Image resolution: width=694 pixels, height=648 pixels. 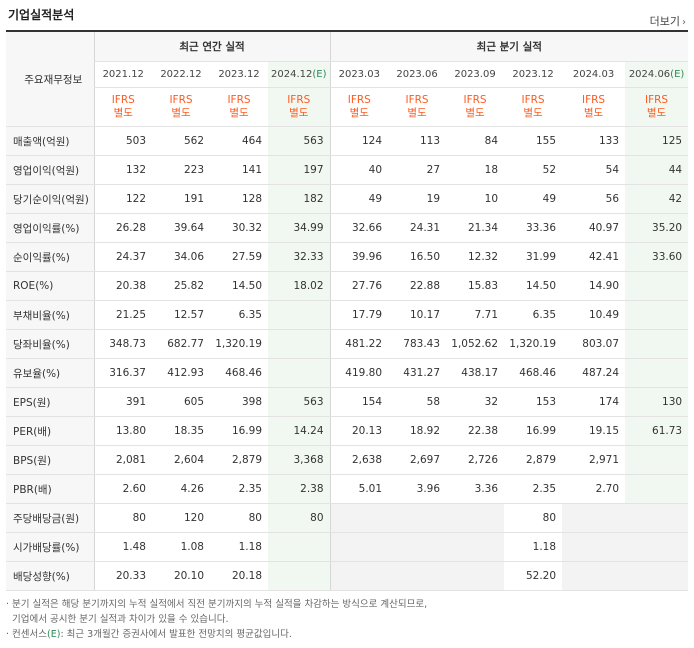 I want to click on table-cell: 154, so click(x=359, y=402).